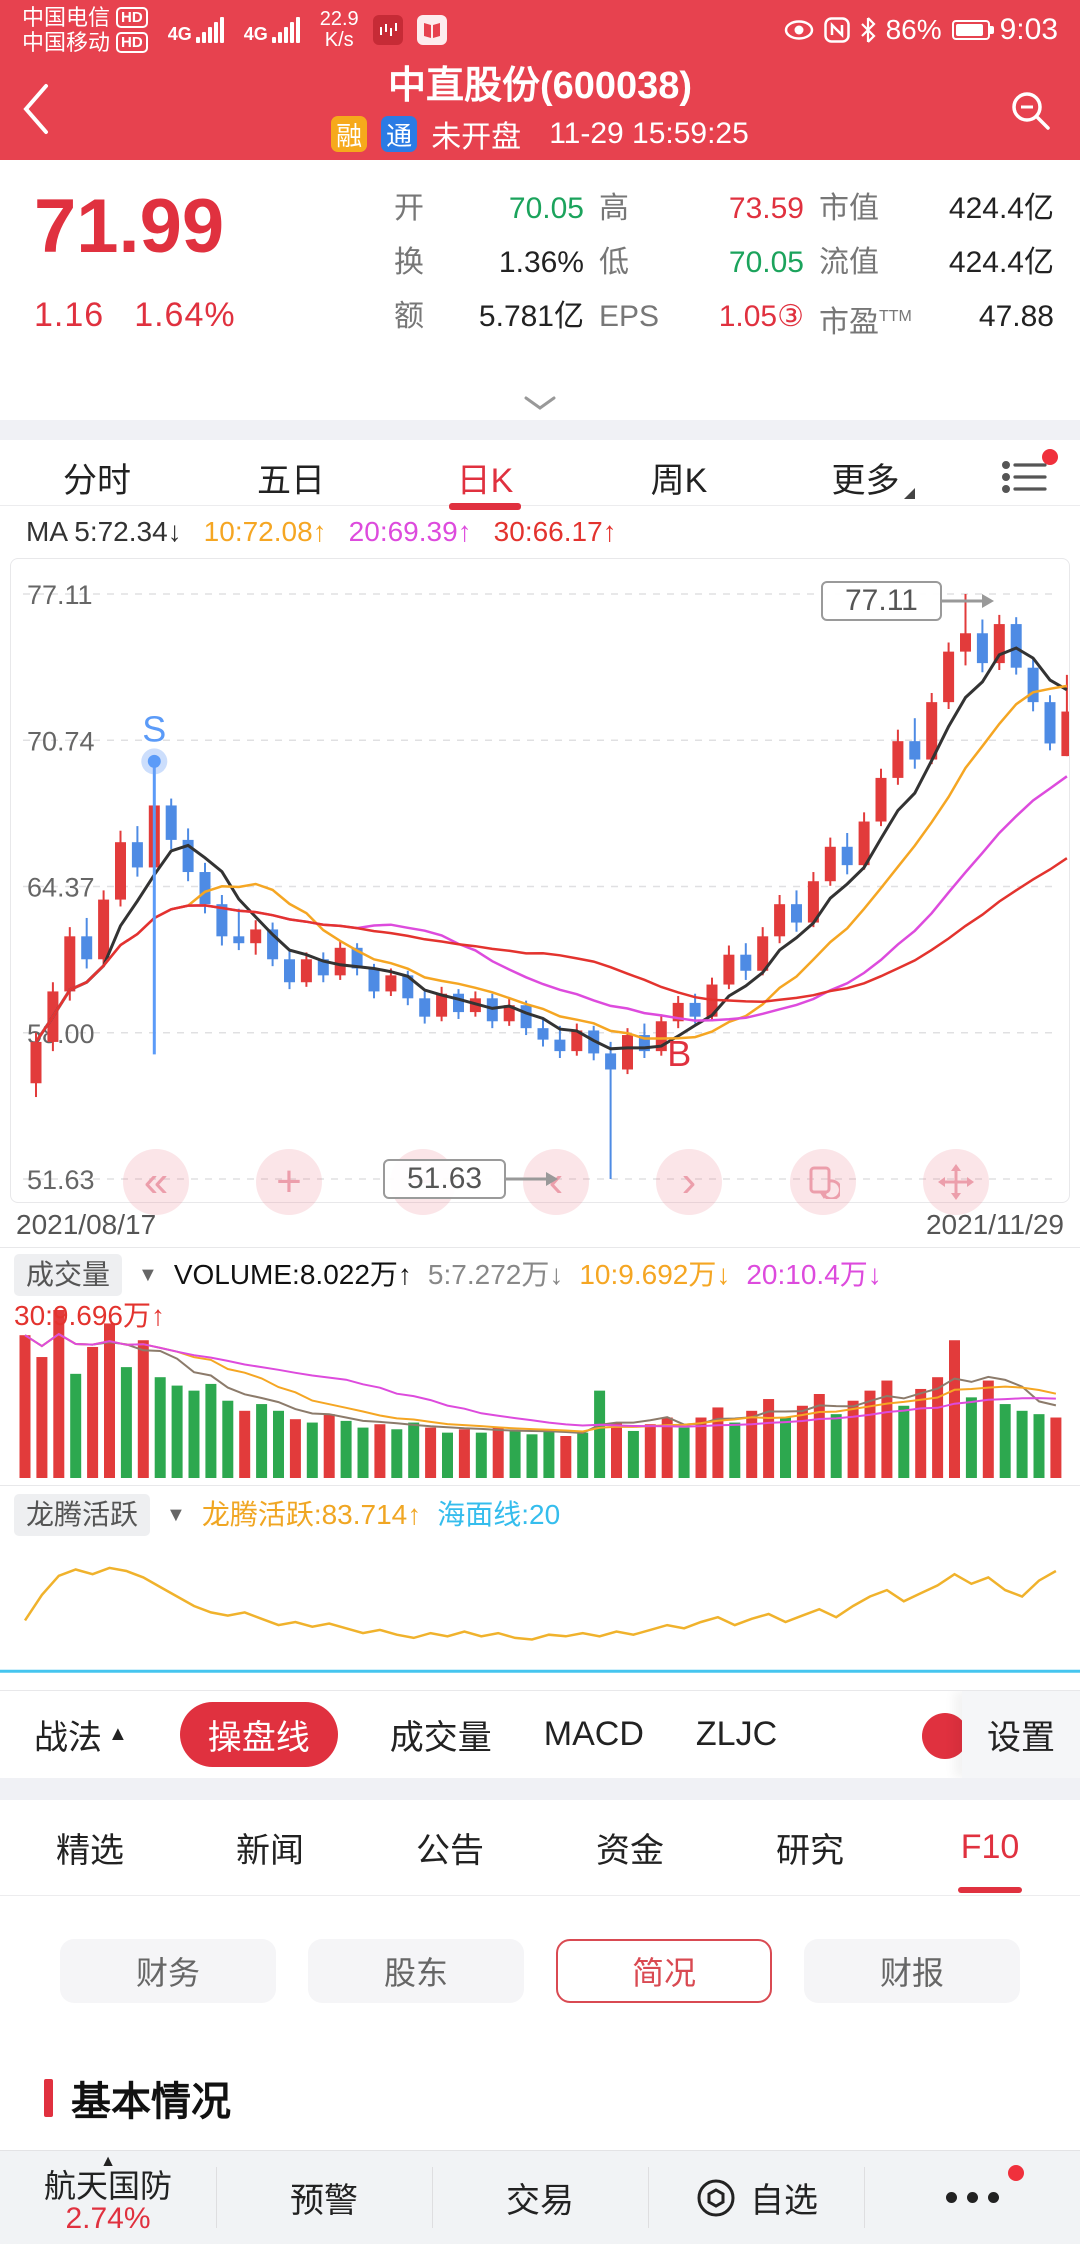 This screenshot has width=1080, height=2244. What do you see at coordinates (556, 1182) in the screenshot?
I see `pan-left-button: ‹` at bounding box center [556, 1182].